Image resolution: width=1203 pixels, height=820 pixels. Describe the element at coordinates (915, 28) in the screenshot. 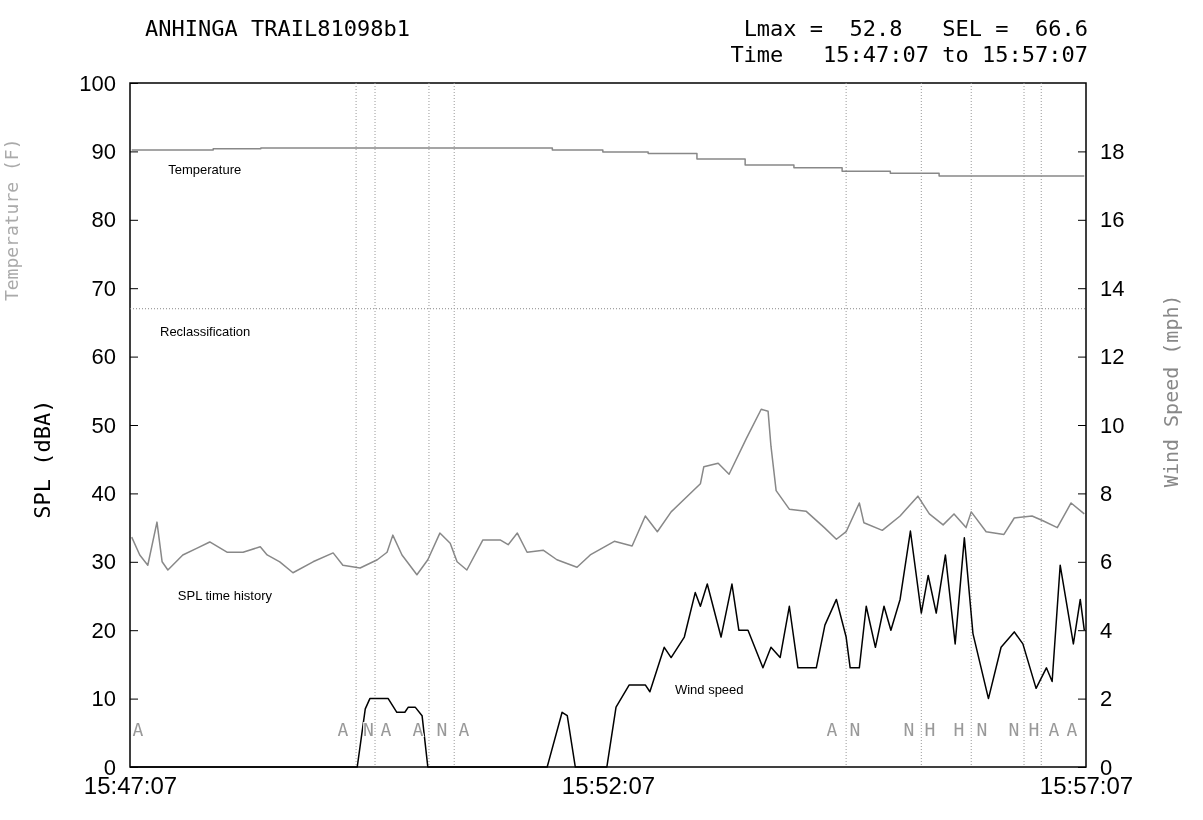

I see `chart-subtitle: Lmax = 52.8 SEL = 66.6` at that location.